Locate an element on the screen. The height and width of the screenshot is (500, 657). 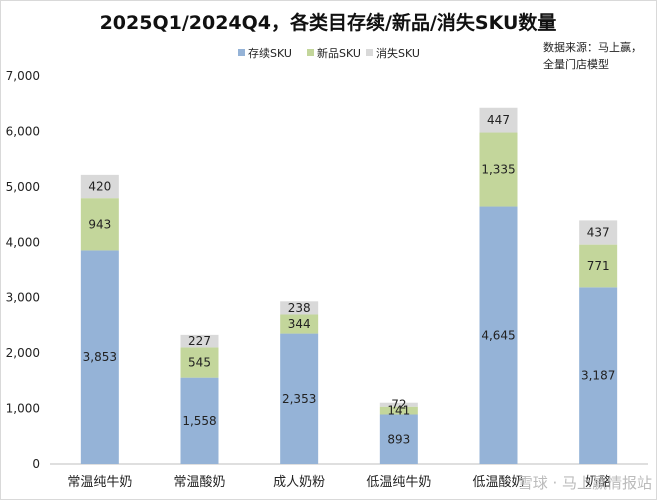
data-label: 1,335 is located at coordinates (498, 170).